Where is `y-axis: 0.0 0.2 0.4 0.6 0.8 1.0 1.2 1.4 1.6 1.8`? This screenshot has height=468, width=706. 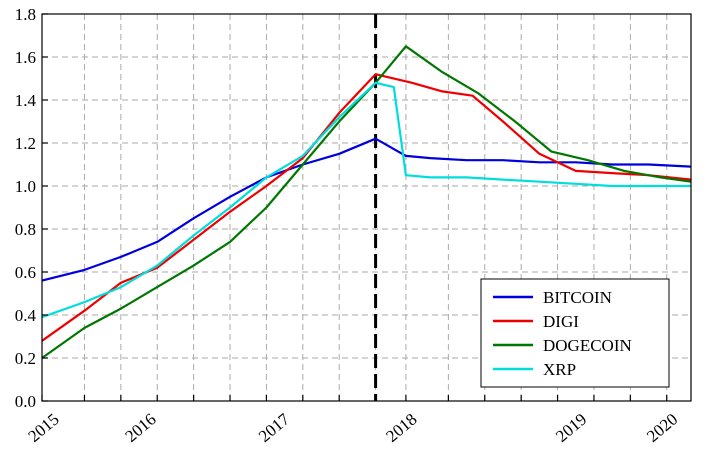
y-axis: 0.0 0.2 0.4 0.6 0.8 1.0 1.2 1.4 1.6 1.8 is located at coordinates (31, 208).